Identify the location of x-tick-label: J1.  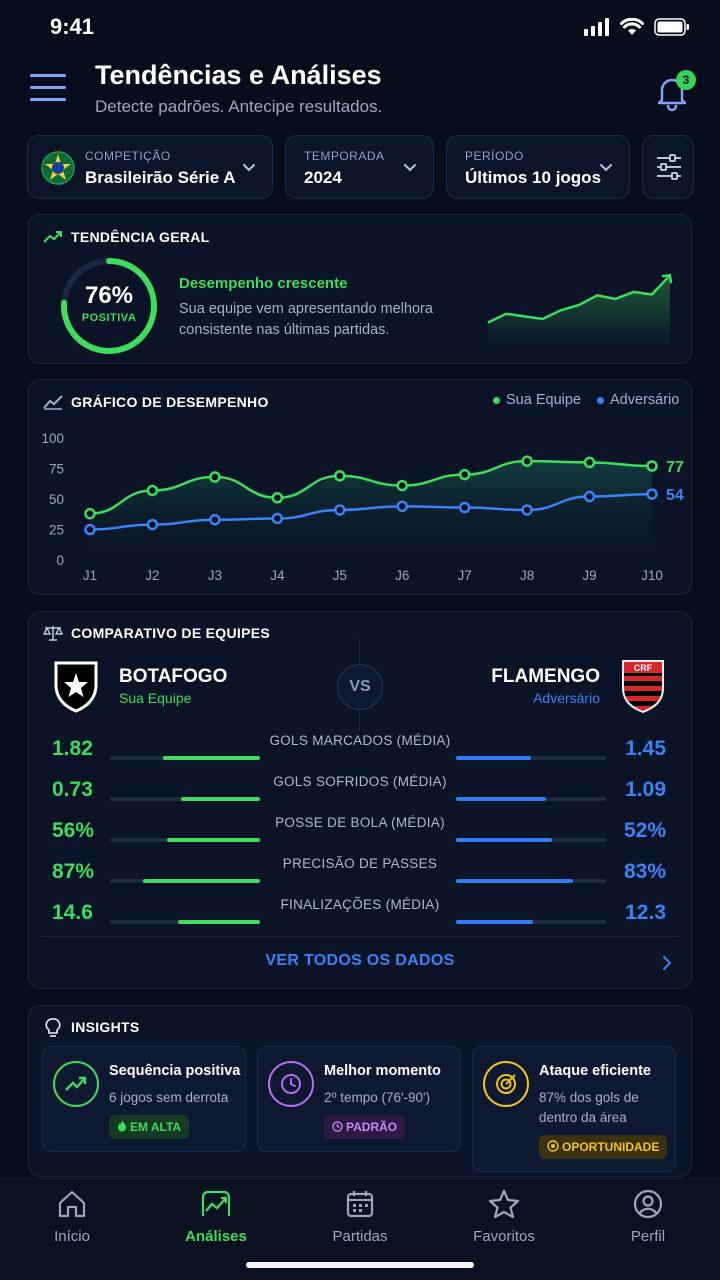
(90, 575).